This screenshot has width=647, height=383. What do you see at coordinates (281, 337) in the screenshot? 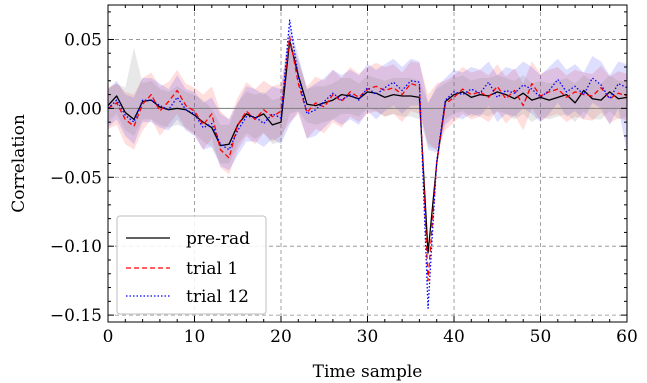
I see `x-tick-label-20: 20` at bounding box center [281, 337].